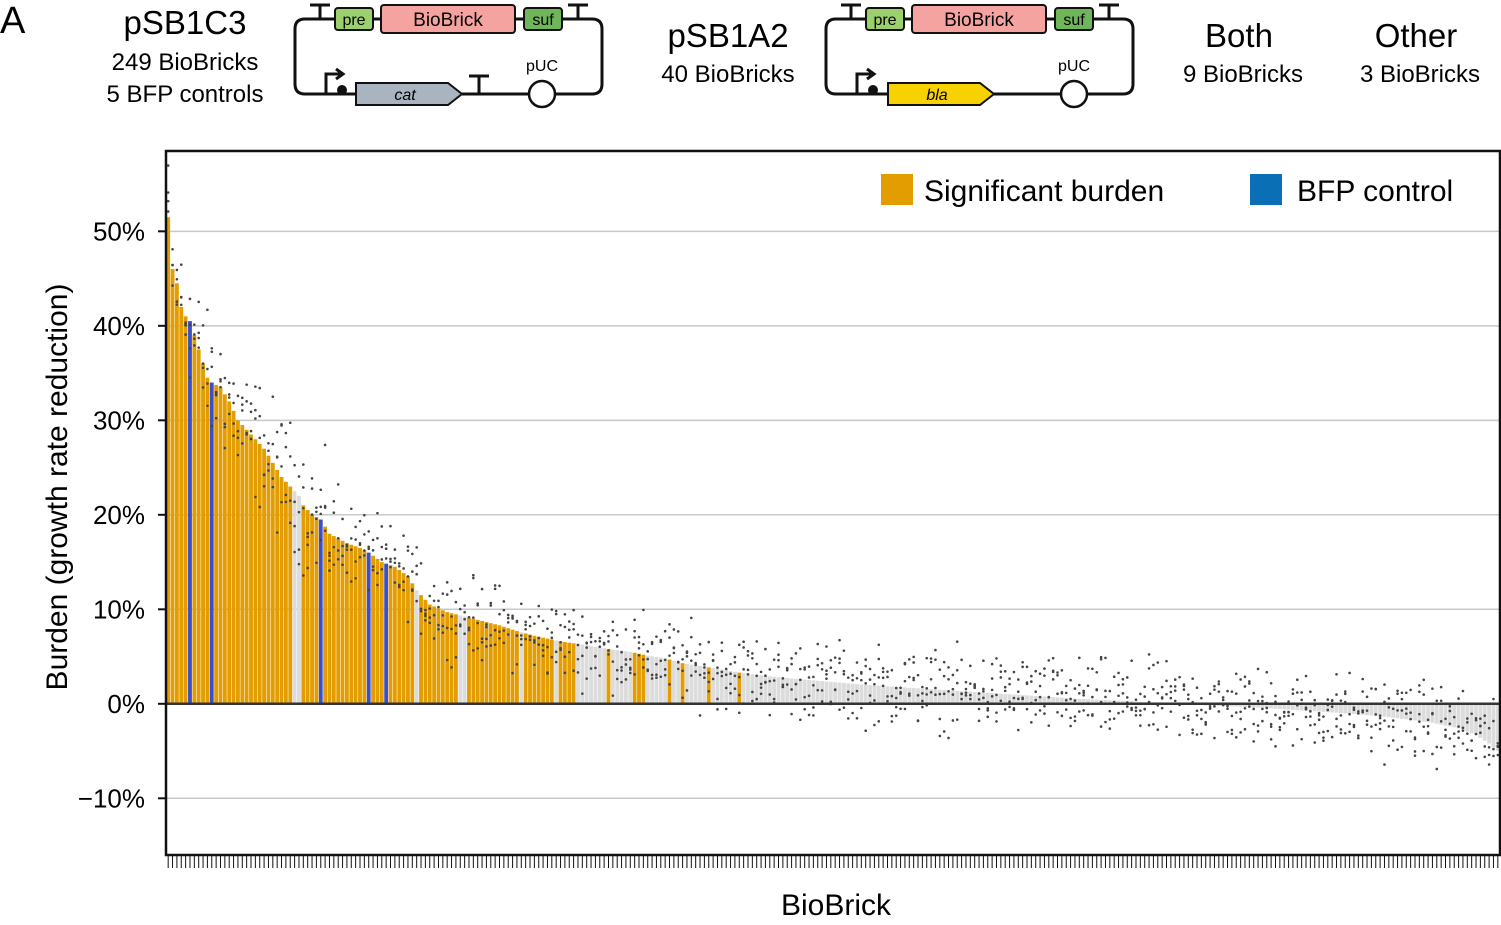  I want to click on legend: Significant burden BFP control, so click(1167, 191).